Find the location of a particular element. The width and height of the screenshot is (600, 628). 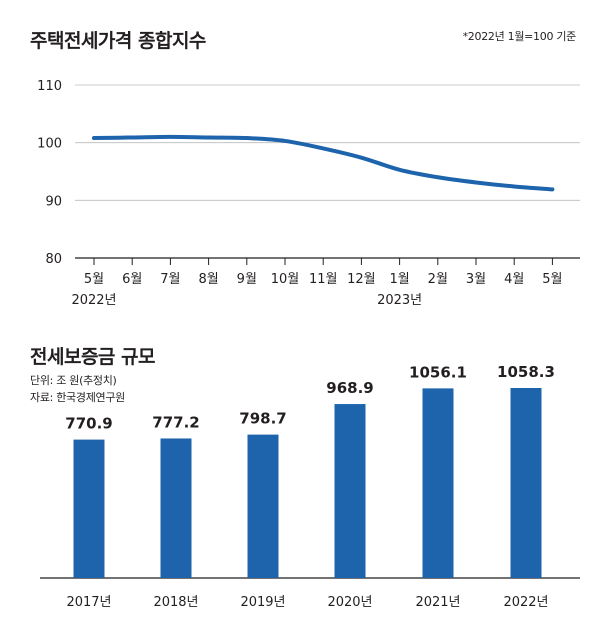

category-label: 2018년 is located at coordinates (175, 602).